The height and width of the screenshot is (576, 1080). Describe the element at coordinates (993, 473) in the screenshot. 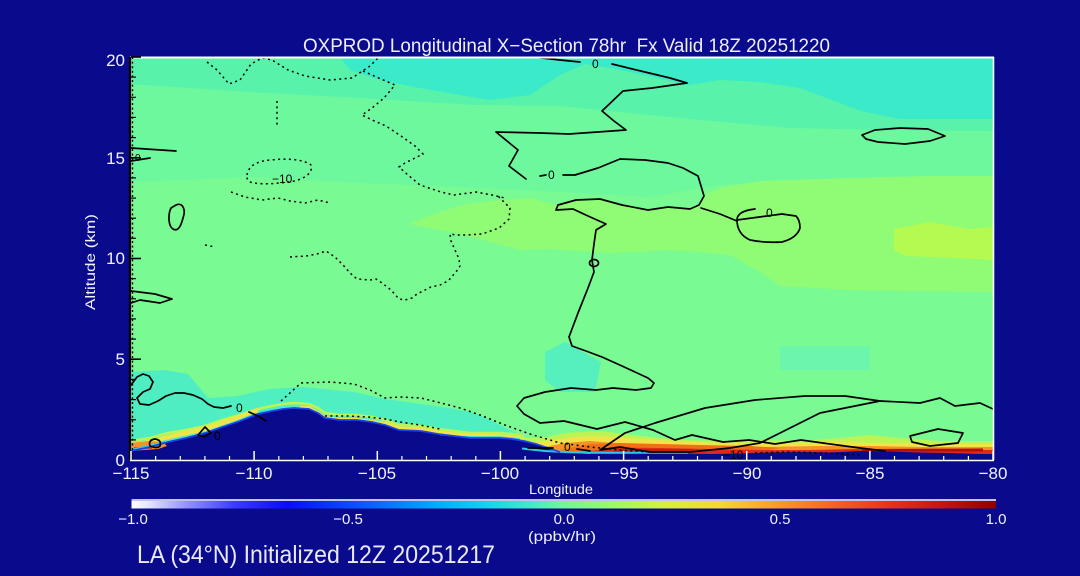

I see `svg-text: −80` at that location.